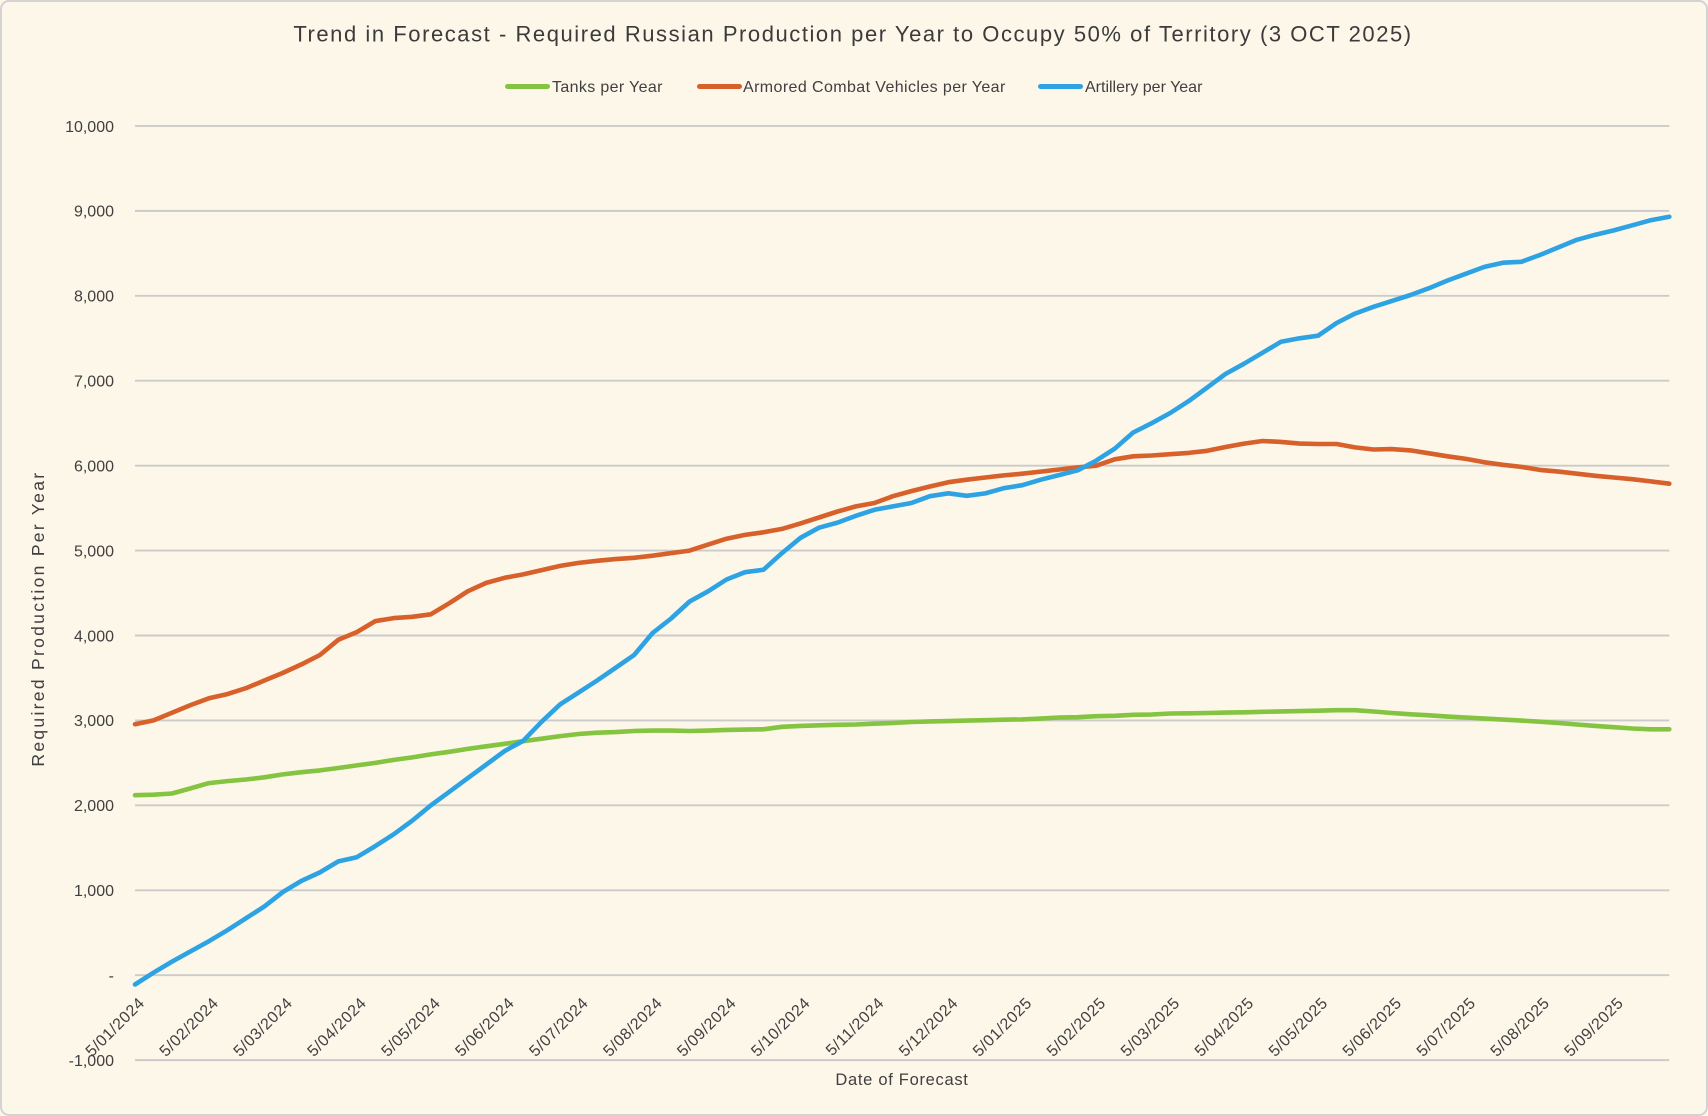  Describe the element at coordinates (91, 1061) in the screenshot. I see `svg-text: -1,000` at that location.